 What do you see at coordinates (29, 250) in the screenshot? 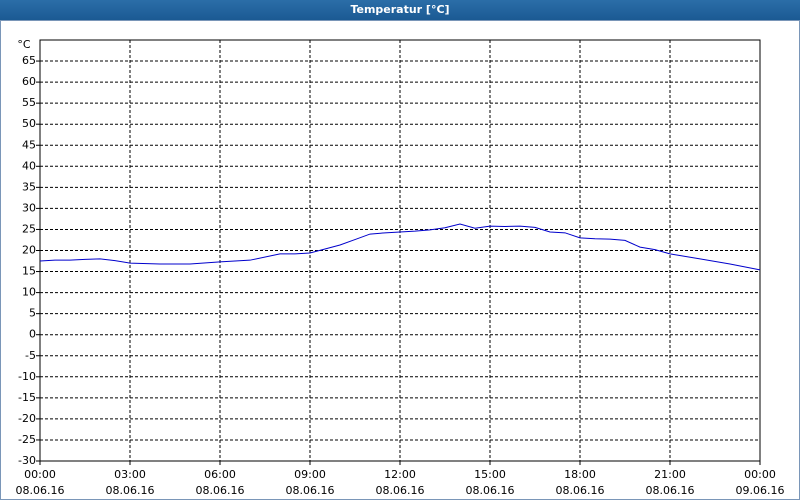
I see `y-tick-label: 20` at bounding box center [29, 250].